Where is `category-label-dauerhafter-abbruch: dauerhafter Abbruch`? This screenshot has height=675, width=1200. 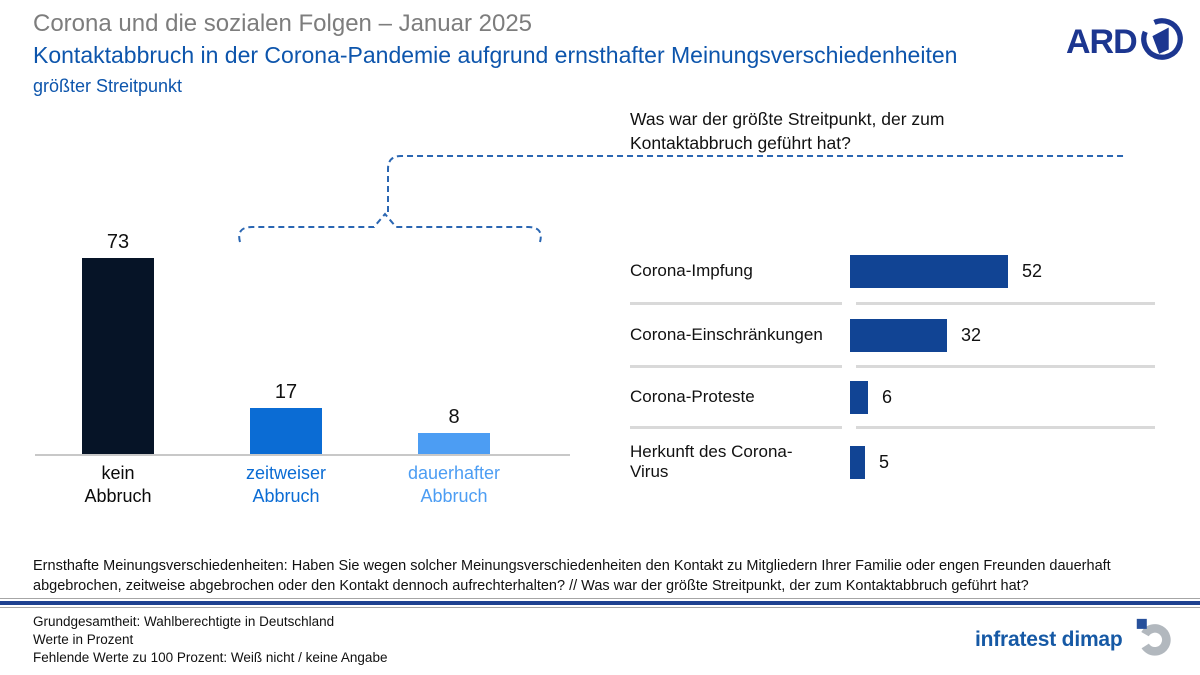
category-label-dauerhafter-abbruch: dauerhafter Abbruch is located at coordinates (454, 485).